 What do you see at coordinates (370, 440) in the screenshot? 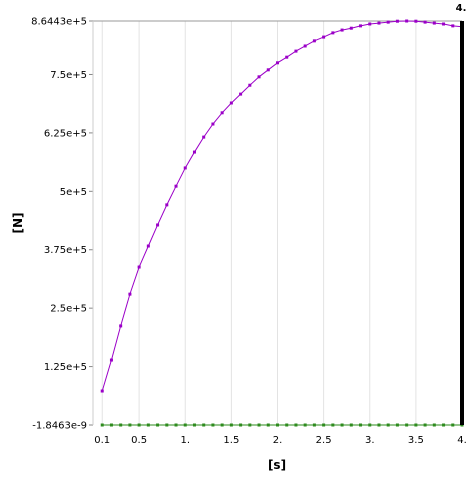
I see `x-tick-label: 3.` at bounding box center [370, 440].